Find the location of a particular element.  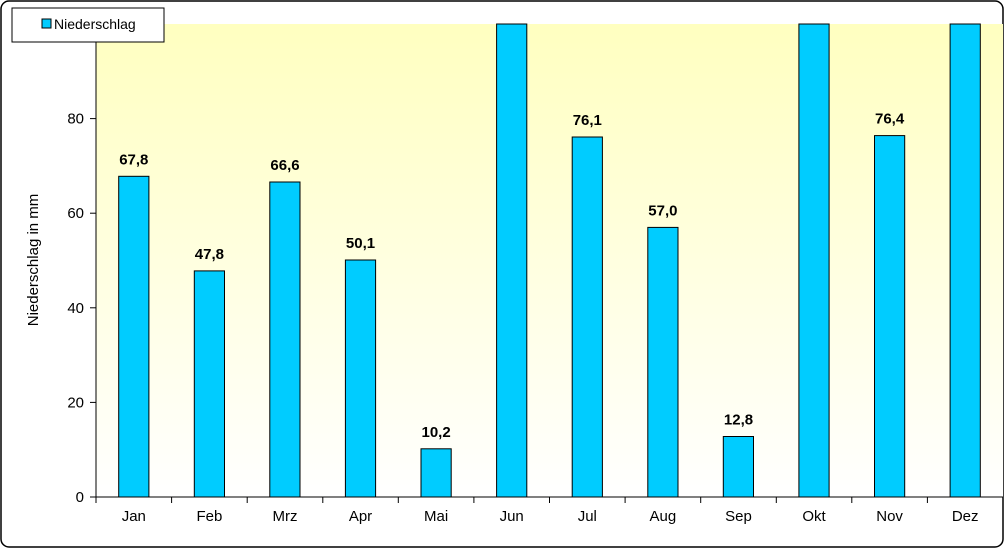

x-tick-label-mai: Mai is located at coordinates (436, 516).